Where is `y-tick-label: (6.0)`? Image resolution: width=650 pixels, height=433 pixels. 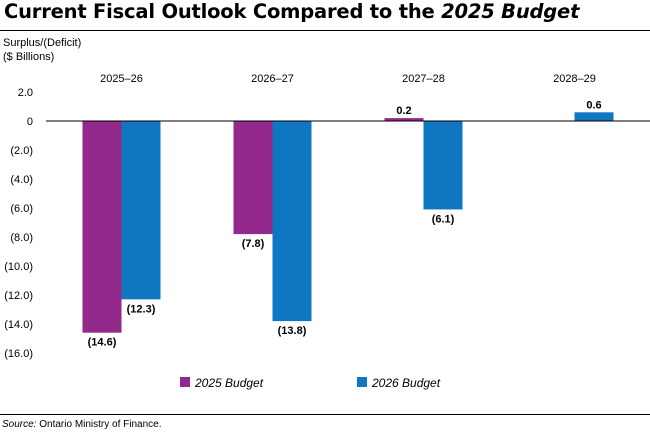
y-tick-label: (6.0) is located at coordinates (21, 209).